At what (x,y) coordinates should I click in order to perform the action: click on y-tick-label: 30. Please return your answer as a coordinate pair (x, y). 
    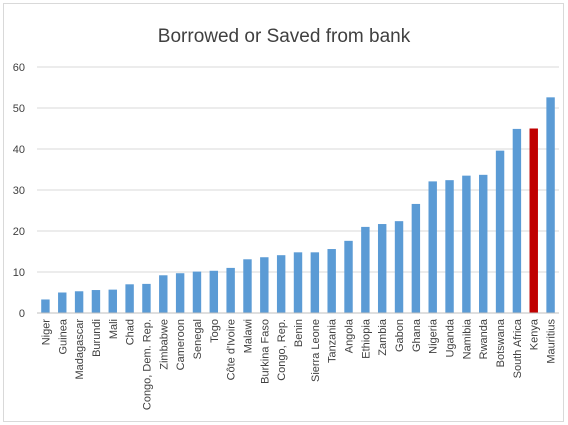
    Looking at the image, I should click on (19, 191).